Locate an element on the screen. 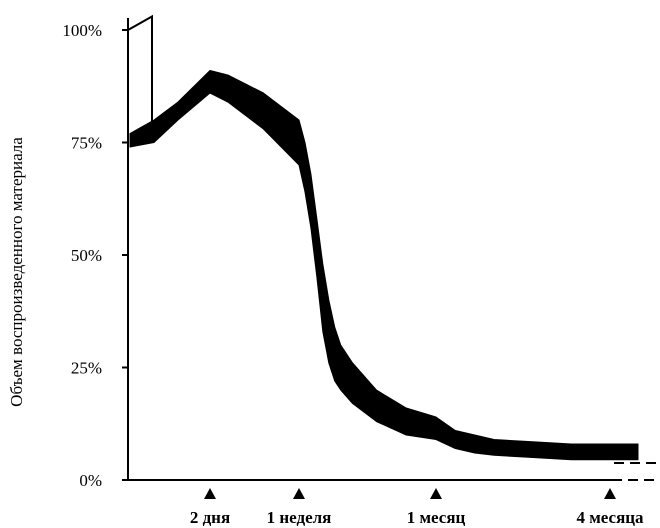  x-markers: 2 дня 1 неделя 1 месяц 4 месяца is located at coordinates (417, 507).